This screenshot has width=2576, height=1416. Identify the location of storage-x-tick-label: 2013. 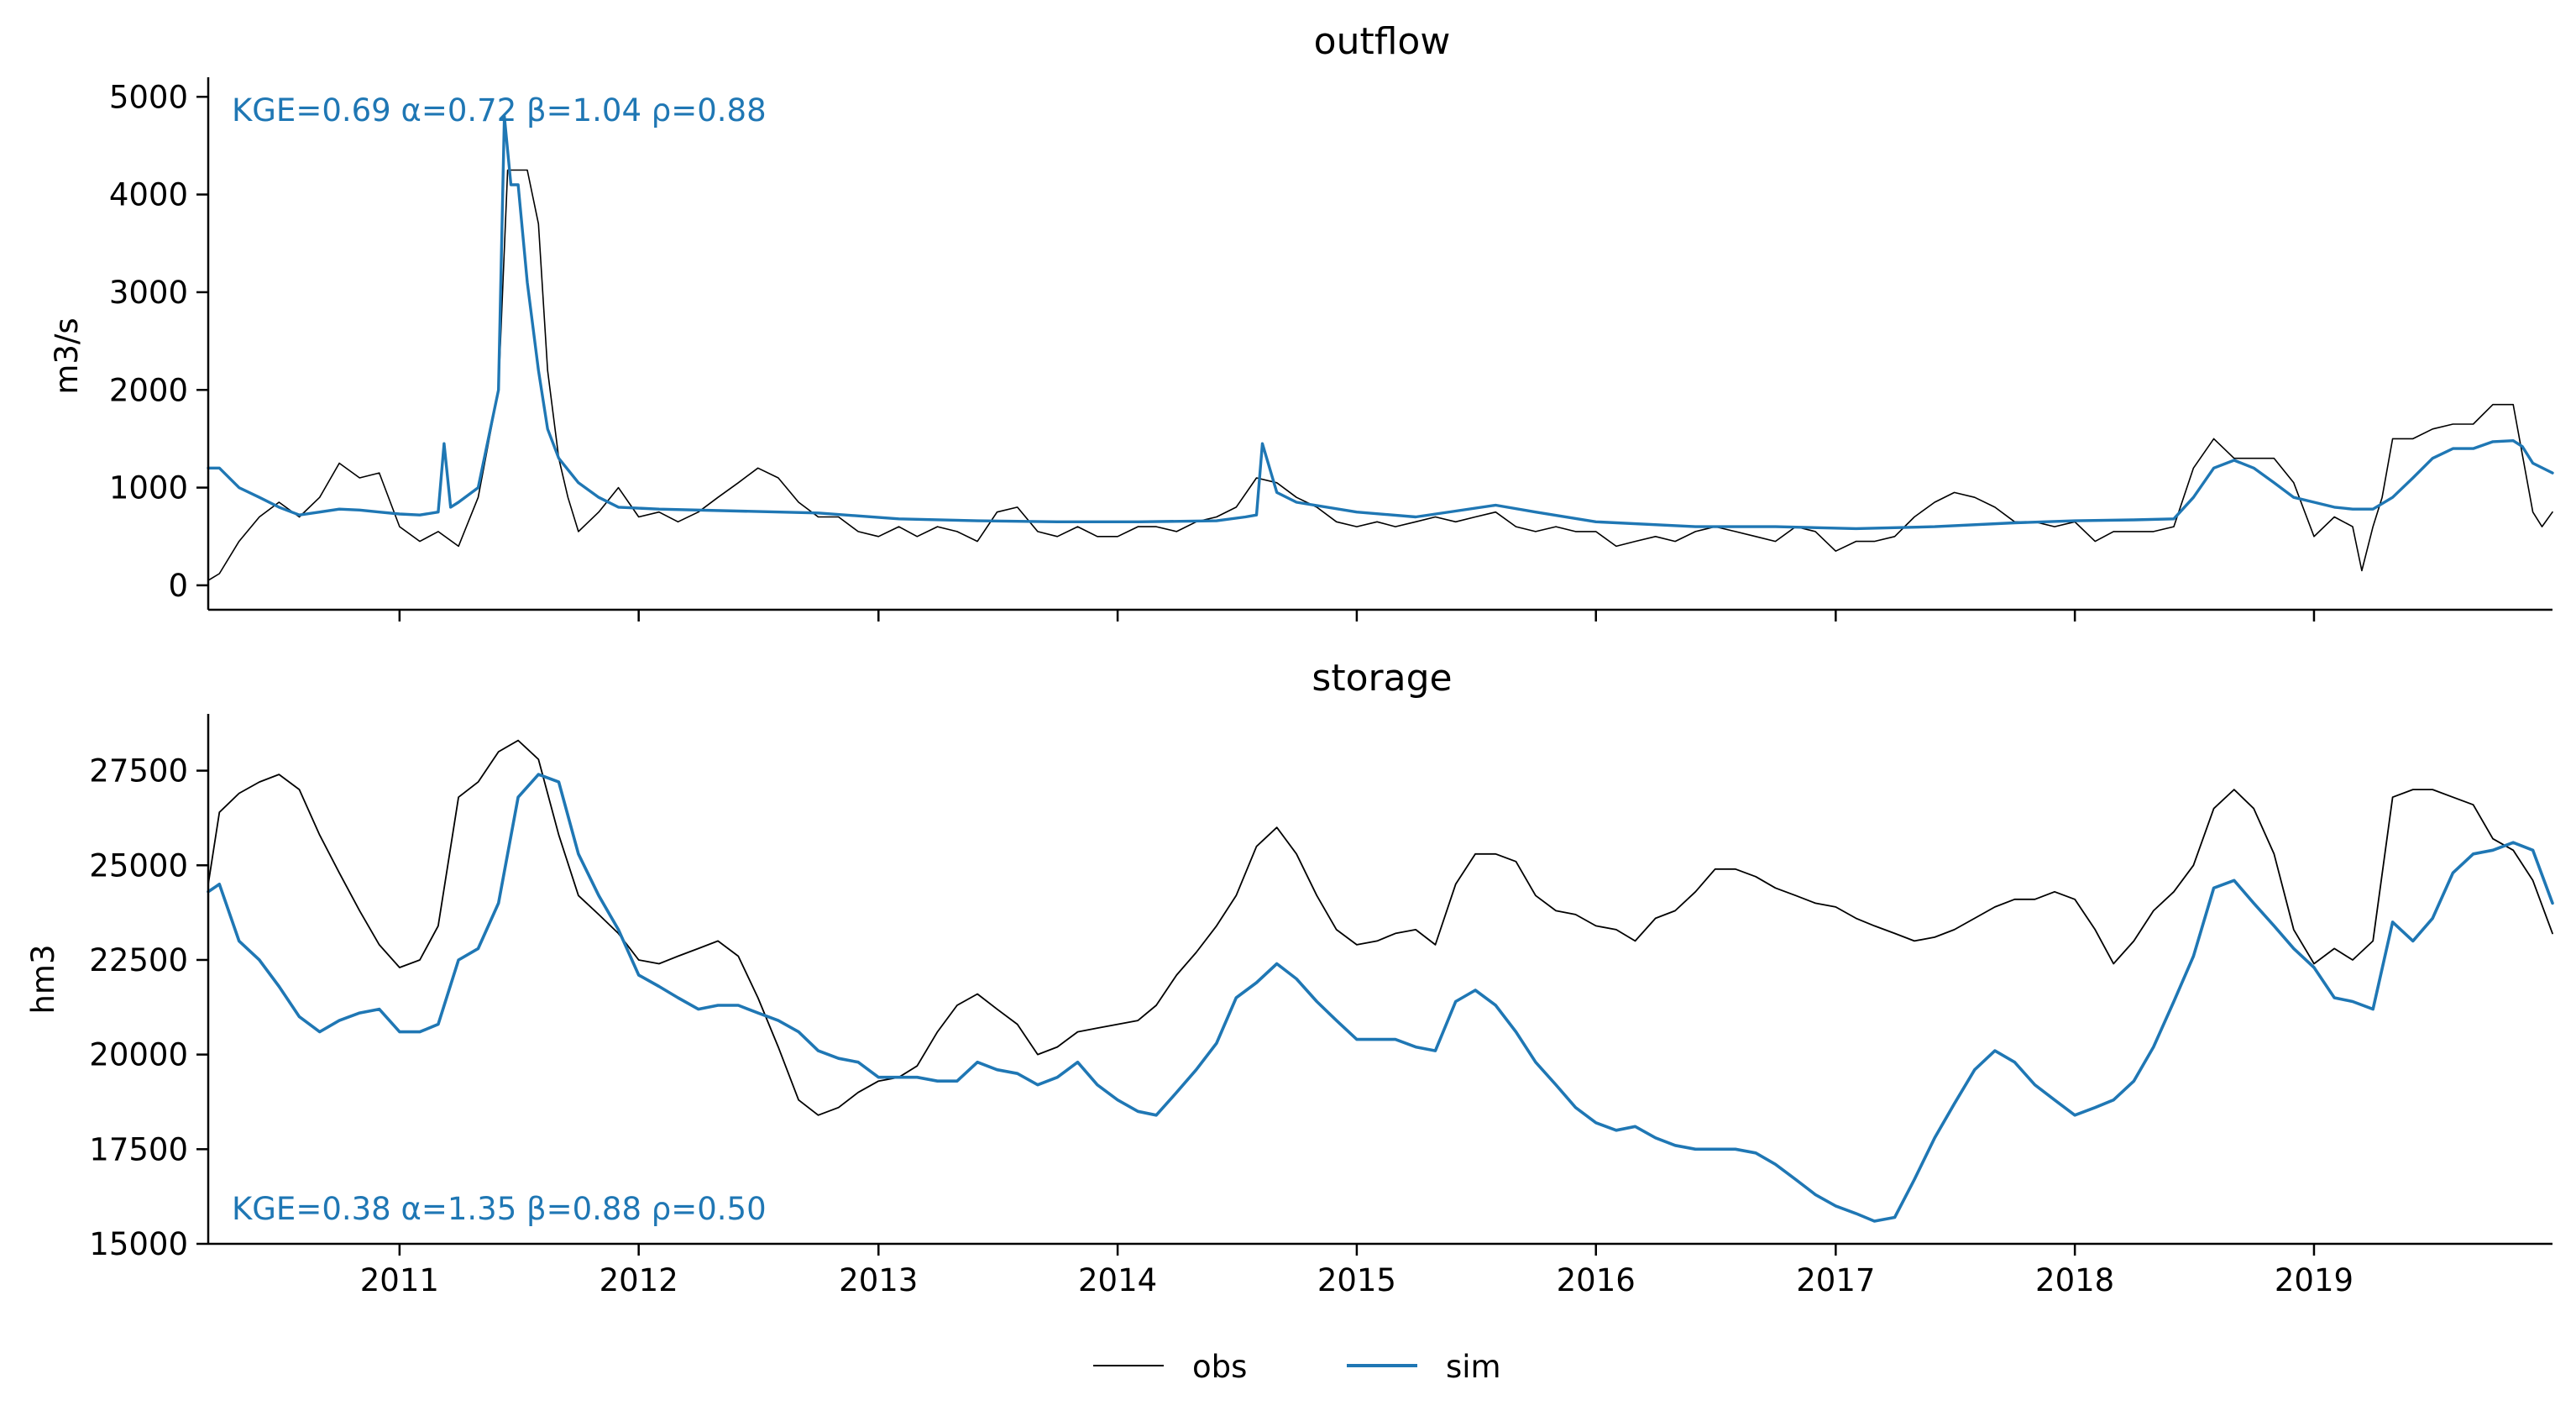
(879, 1280).